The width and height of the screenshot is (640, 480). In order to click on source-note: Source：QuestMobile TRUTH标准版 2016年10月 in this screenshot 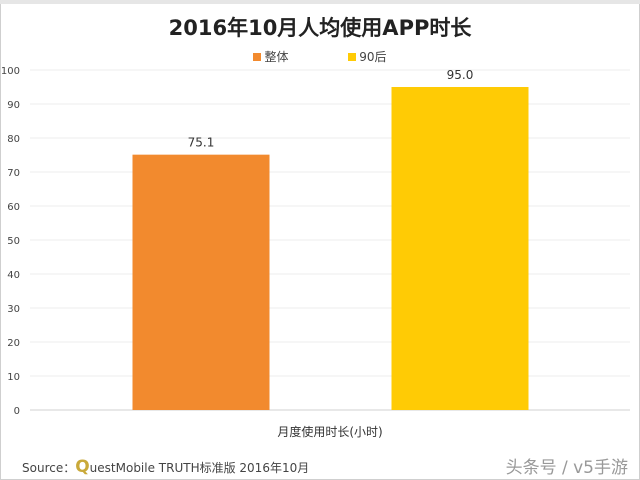, I will do `click(165, 467)`.